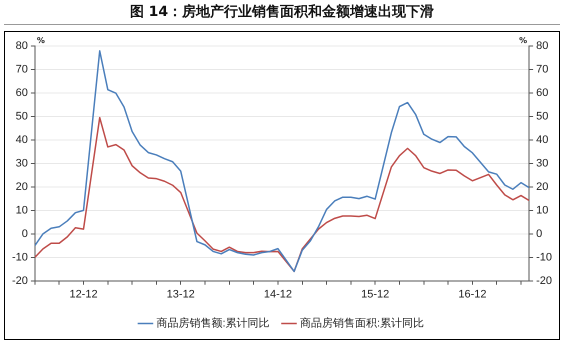 Image resolution: width=564 pixels, height=346 pixels. What do you see at coordinates (83, 294) in the screenshot?
I see `x-tick-label: 12-12` at bounding box center [83, 294].